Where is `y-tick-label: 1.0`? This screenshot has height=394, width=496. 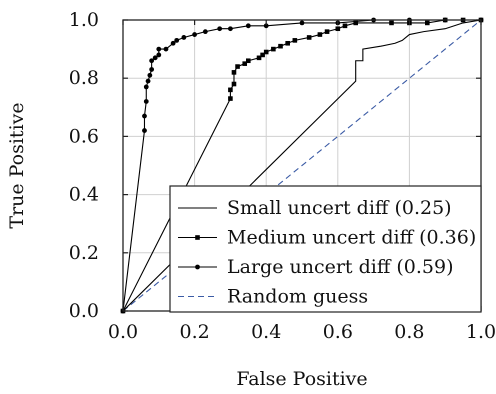 y-tick-label: 1.0 is located at coordinates (84, 20).